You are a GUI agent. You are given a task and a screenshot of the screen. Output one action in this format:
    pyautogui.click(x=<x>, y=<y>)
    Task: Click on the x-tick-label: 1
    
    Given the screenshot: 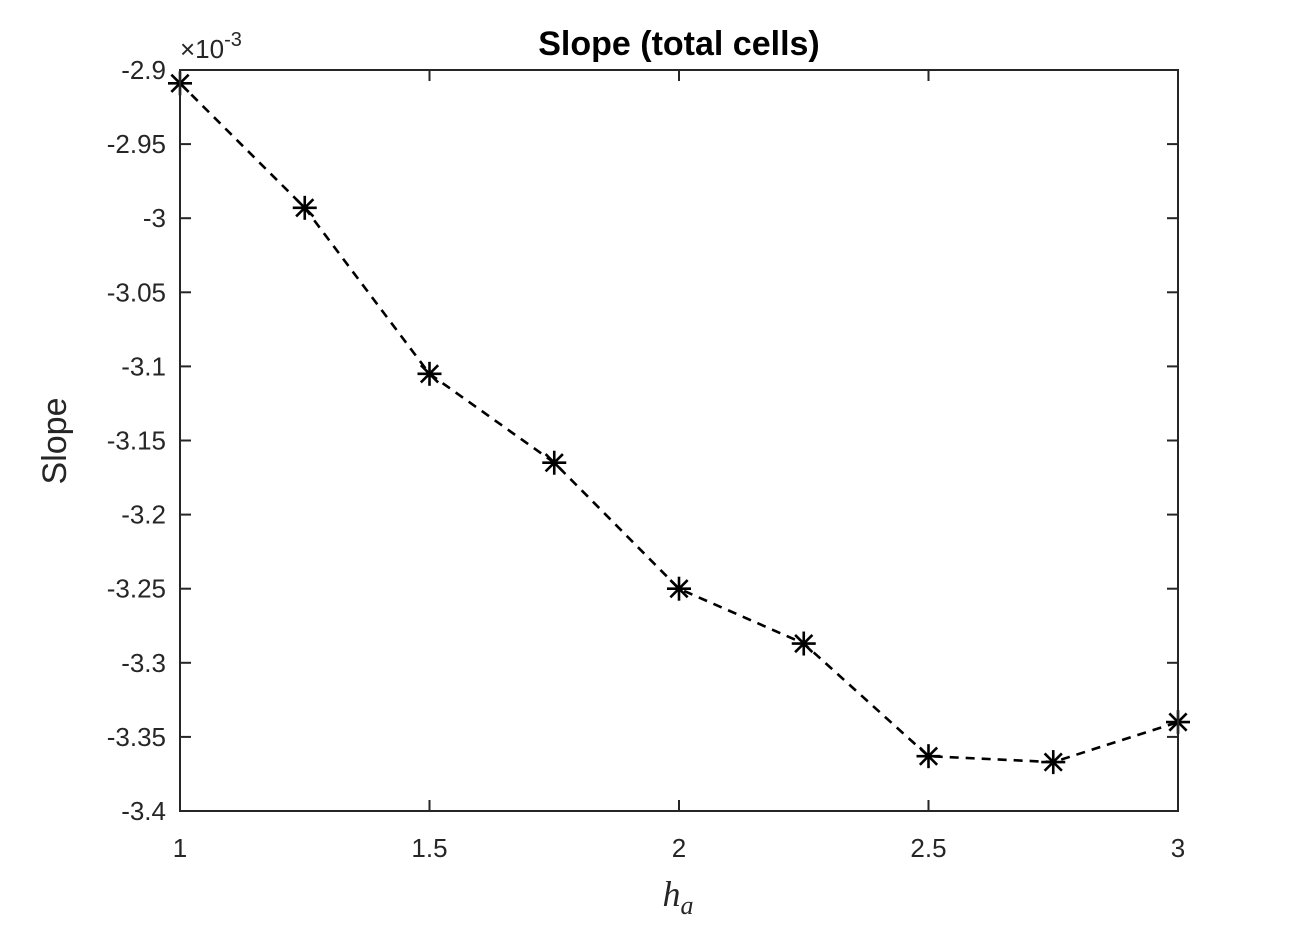 What is the action you would take?
    pyautogui.click(x=180, y=848)
    